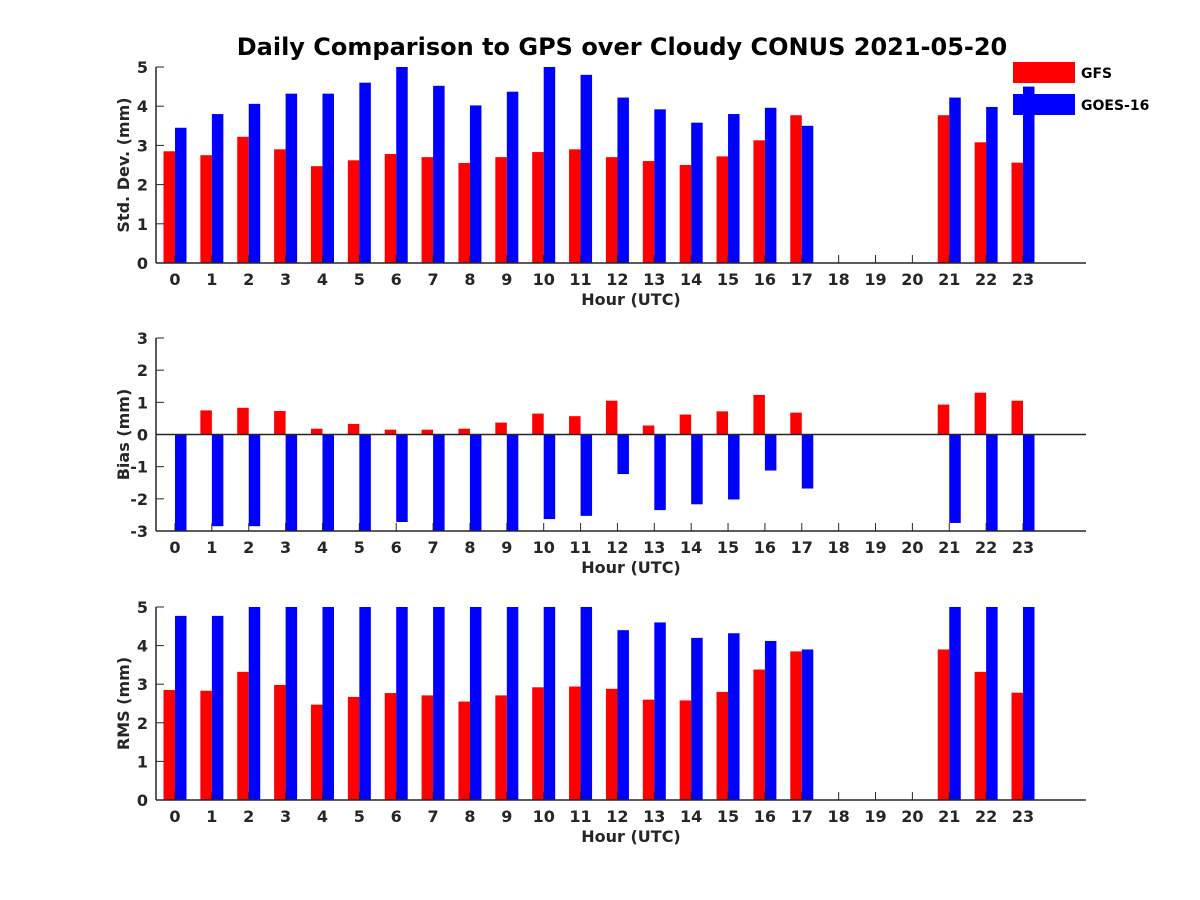 The width and height of the screenshot is (1200, 900). Describe the element at coordinates (139, 531) in the screenshot. I see `y-tick-label: -3` at that location.